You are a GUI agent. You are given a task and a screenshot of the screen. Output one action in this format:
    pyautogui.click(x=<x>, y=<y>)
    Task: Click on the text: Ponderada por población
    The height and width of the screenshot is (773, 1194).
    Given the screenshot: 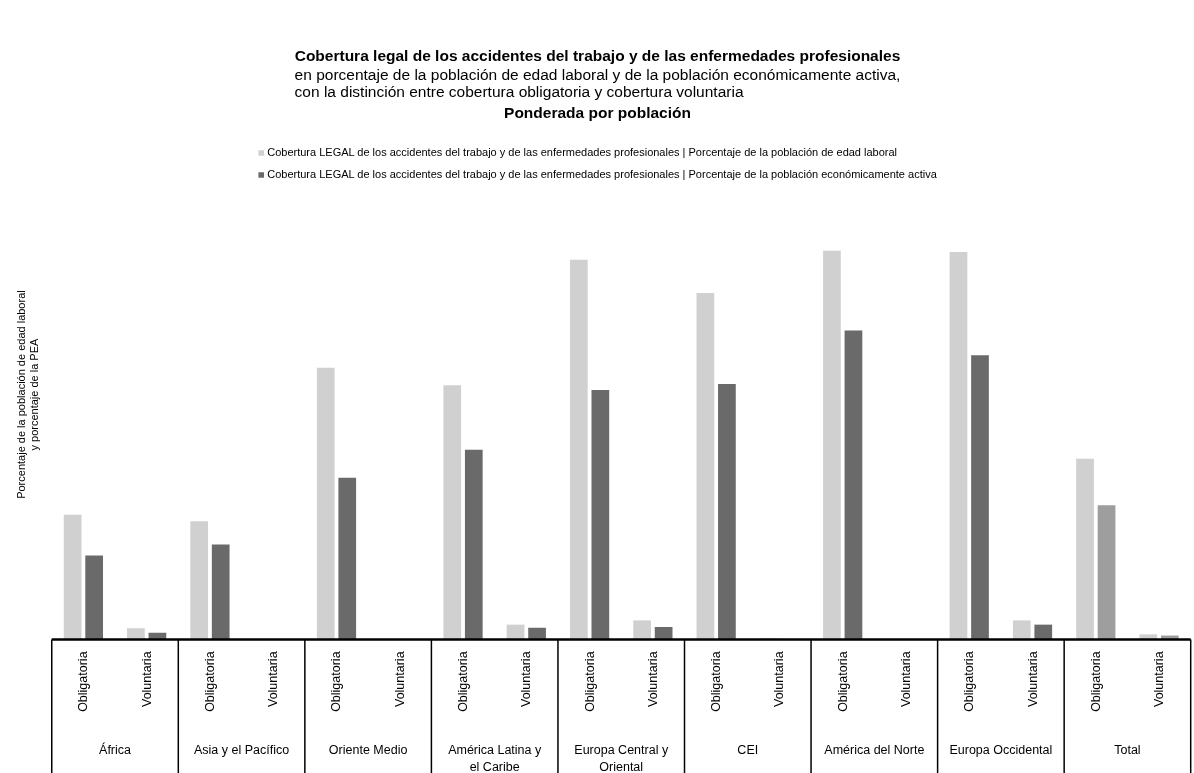 What is the action you would take?
    pyautogui.click(x=597, y=112)
    